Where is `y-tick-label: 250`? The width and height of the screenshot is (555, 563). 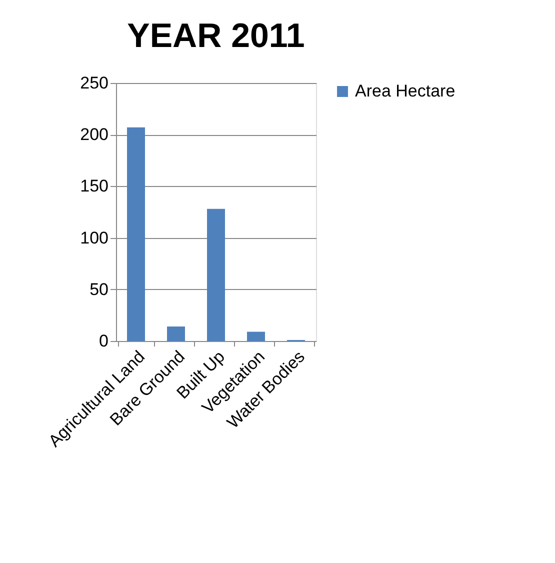
y-tick-label: 250 is located at coordinates (94, 83).